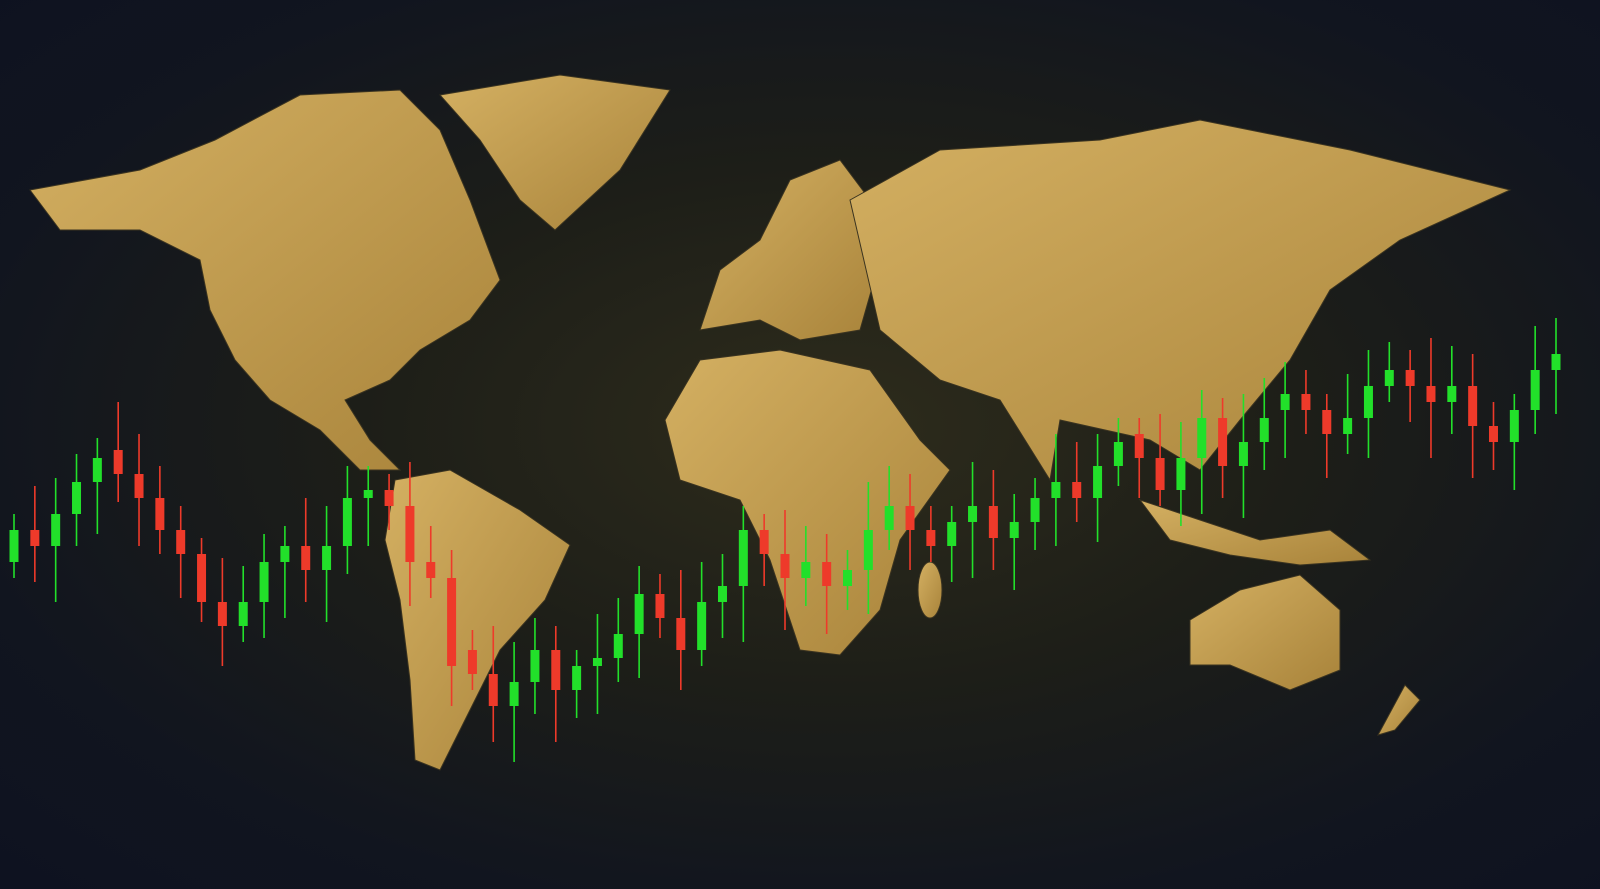 The height and width of the screenshot is (889, 1600). What do you see at coordinates (807, 502) in the screenshot?
I see `africa` at bounding box center [807, 502].